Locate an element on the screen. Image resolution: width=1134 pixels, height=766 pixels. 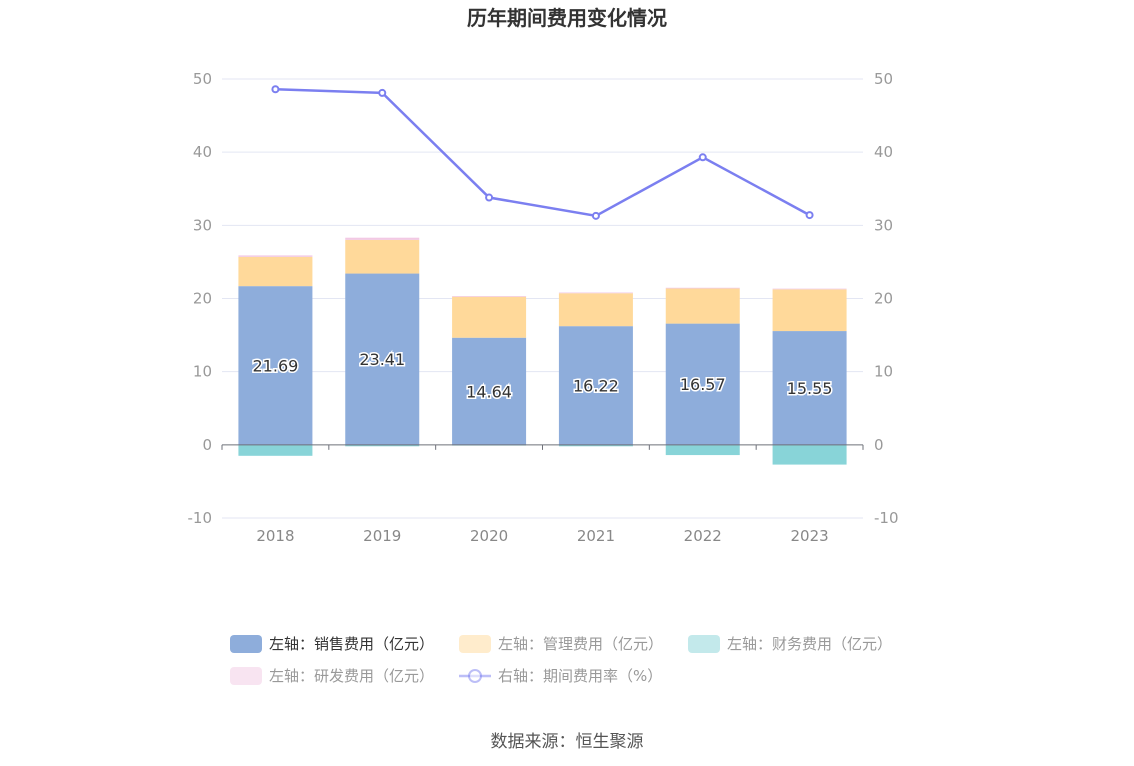
left-y-axis: -10 0 10 20 30 40 50 is located at coordinates (200, 298).